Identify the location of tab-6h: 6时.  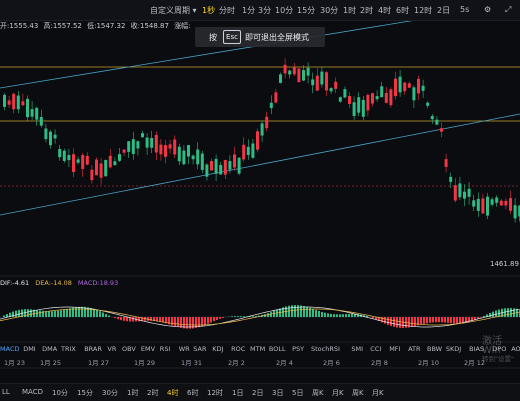
(402, 10).